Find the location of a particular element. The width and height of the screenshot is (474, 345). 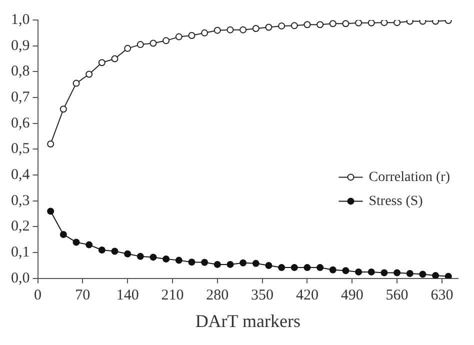

y-tick-label: 0,1 is located at coordinates (20, 252).